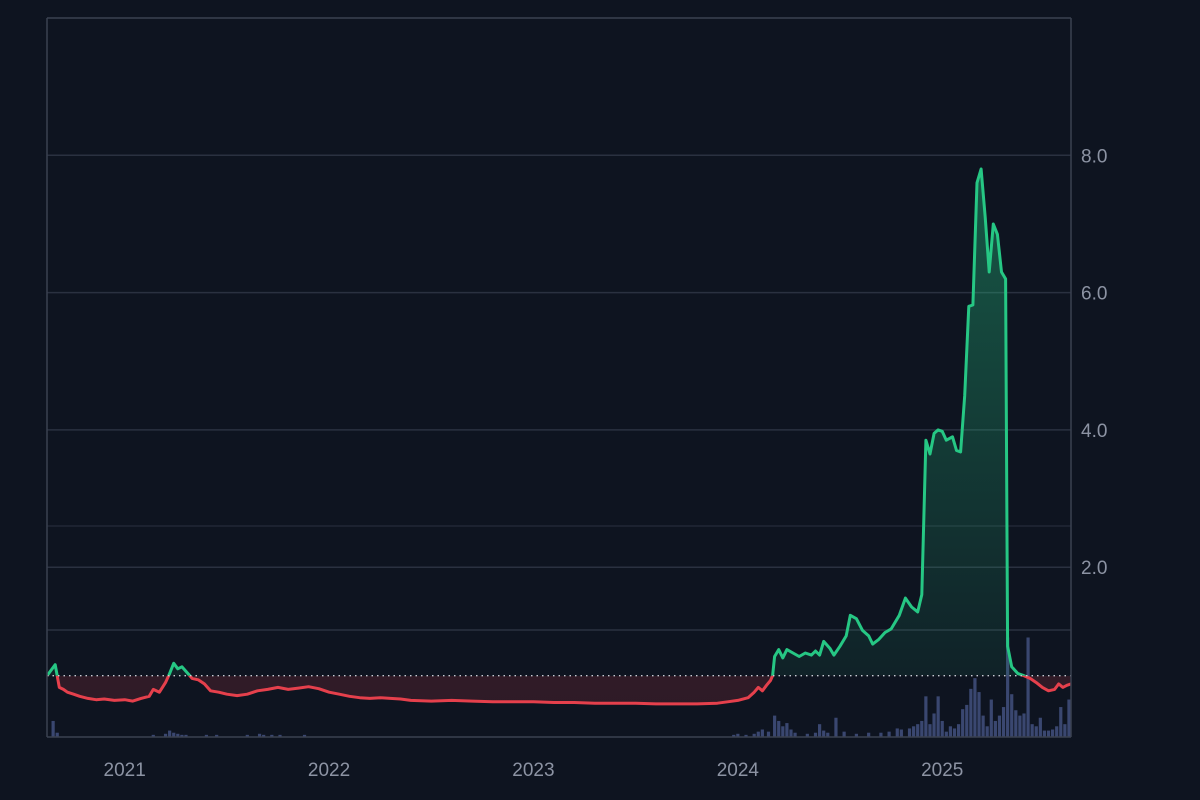 The height and width of the screenshot is (800, 1200). I want to click on x-tick-label: 2025, so click(942, 770).